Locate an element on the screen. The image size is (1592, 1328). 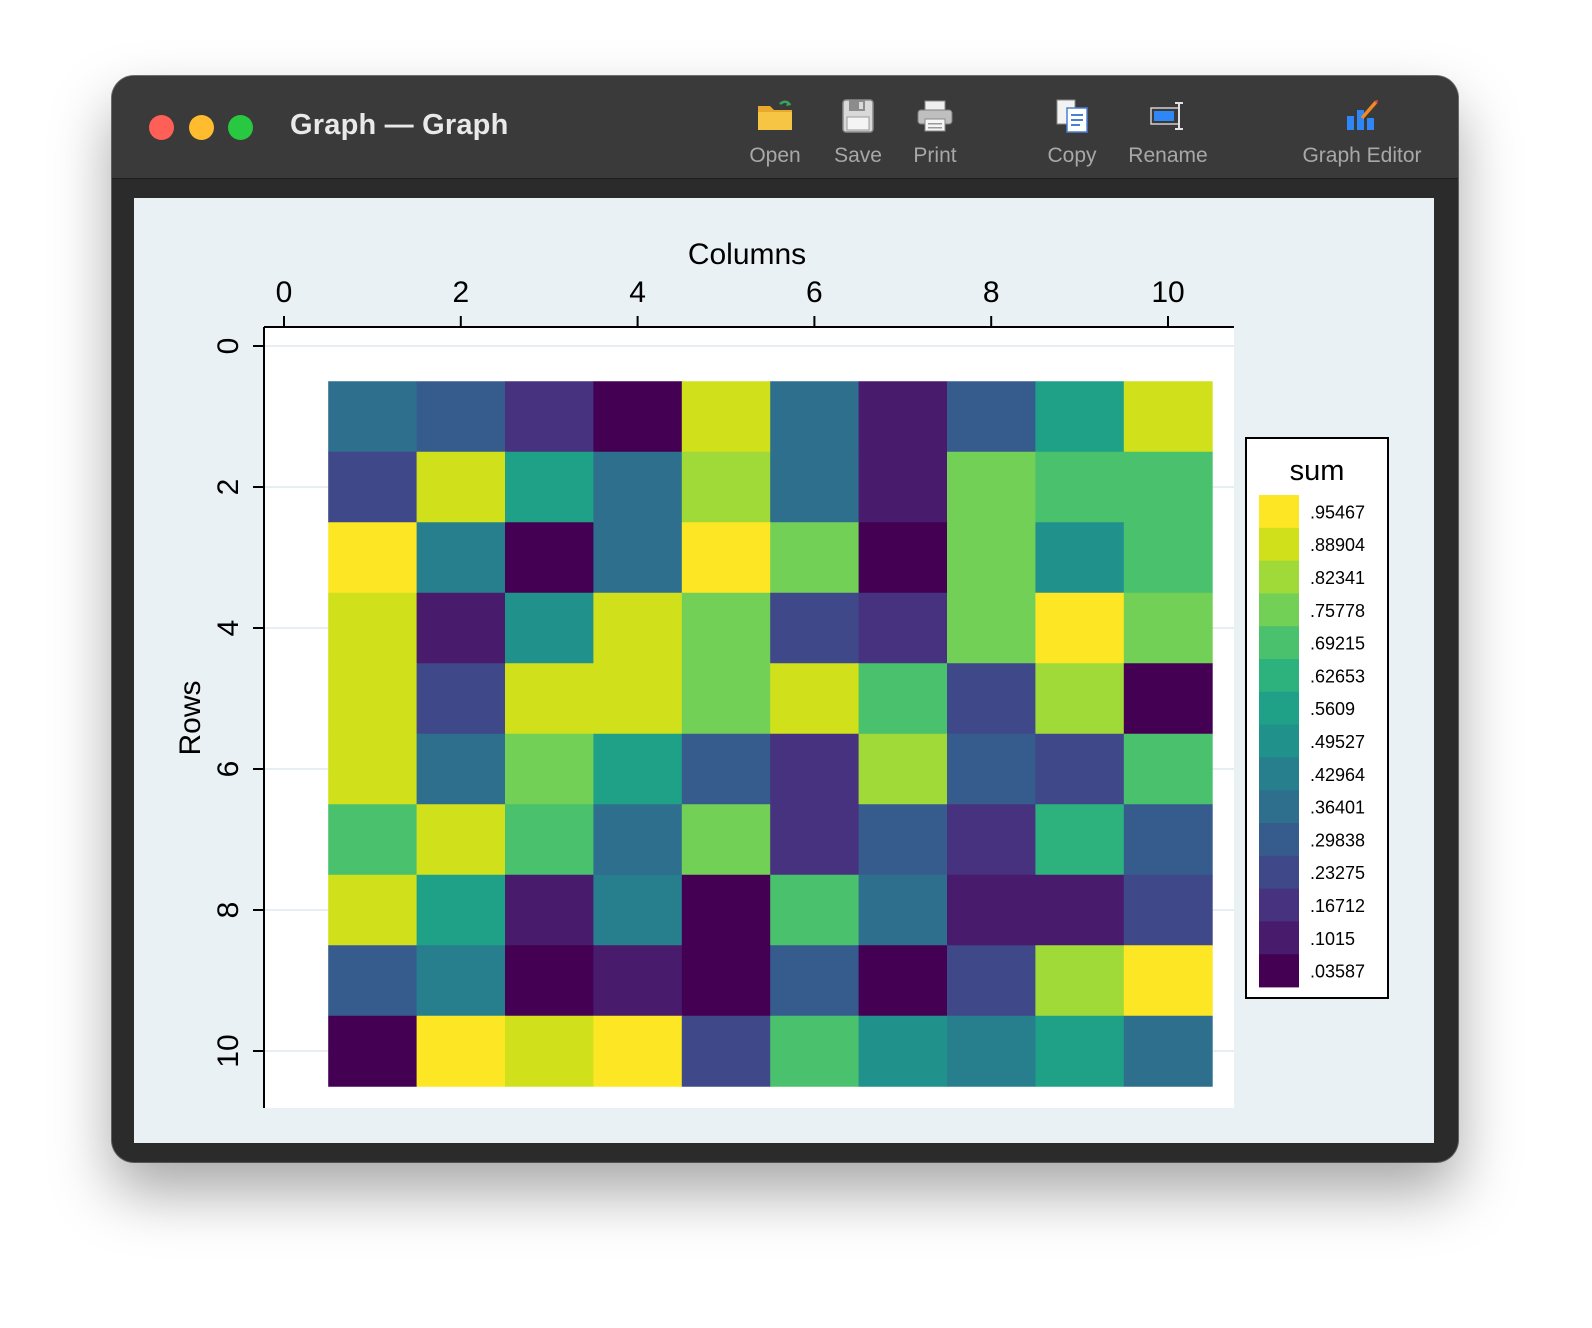
legend-label: .75778 is located at coordinates (1337, 611).